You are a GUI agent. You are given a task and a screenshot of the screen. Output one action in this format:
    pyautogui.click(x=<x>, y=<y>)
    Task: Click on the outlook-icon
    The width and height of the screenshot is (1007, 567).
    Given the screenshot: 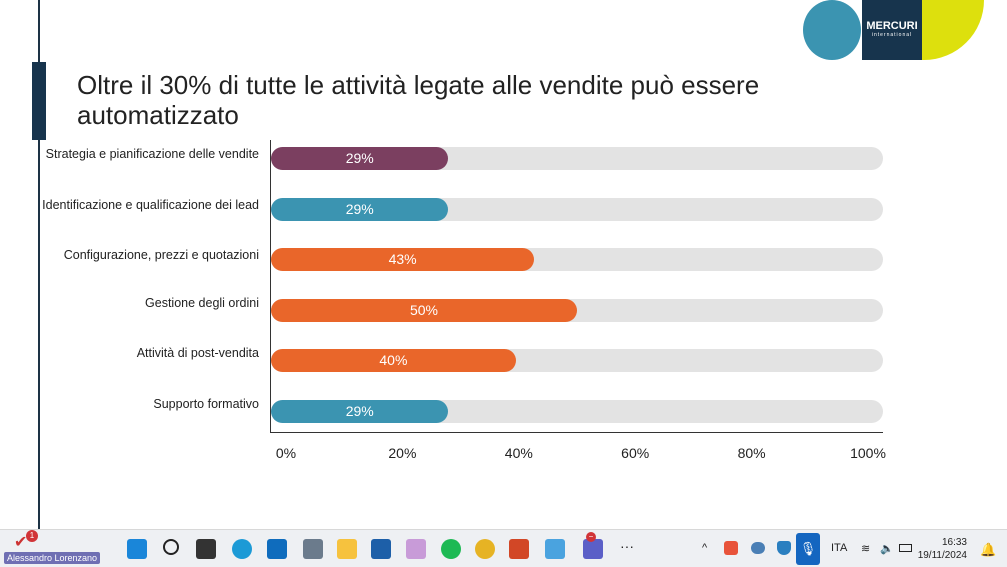 What is the action you would take?
    pyautogui.click(x=277, y=549)
    